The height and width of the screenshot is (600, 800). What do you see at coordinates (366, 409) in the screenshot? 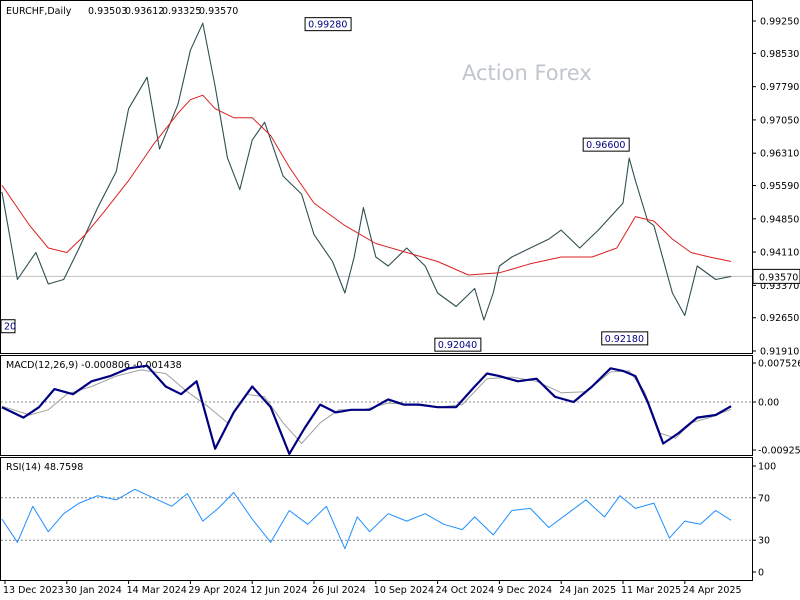
I see `macd-main-line` at bounding box center [366, 409].